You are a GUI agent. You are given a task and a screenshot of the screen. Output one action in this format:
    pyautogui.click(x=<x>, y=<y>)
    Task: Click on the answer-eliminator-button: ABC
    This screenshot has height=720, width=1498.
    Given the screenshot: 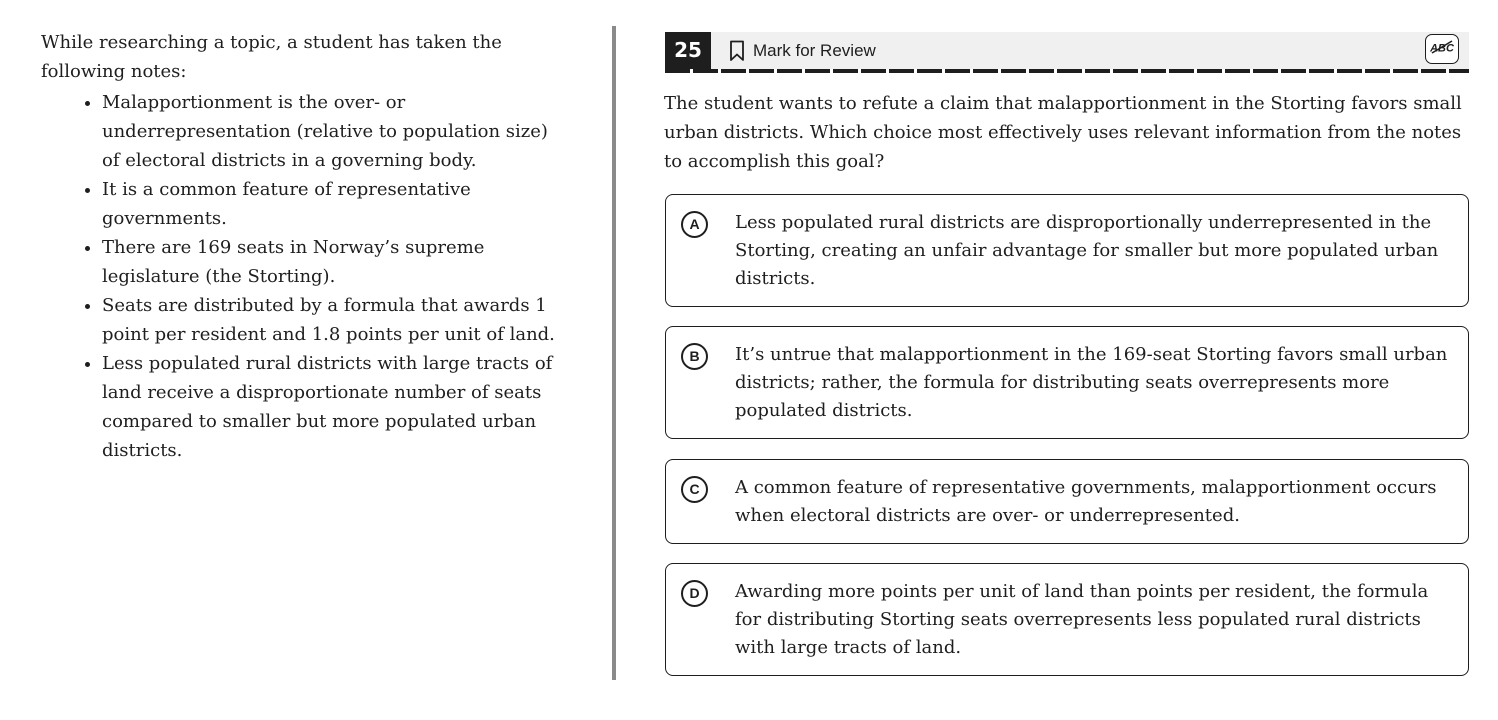 What is the action you would take?
    pyautogui.click(x=1442, y=49)
    